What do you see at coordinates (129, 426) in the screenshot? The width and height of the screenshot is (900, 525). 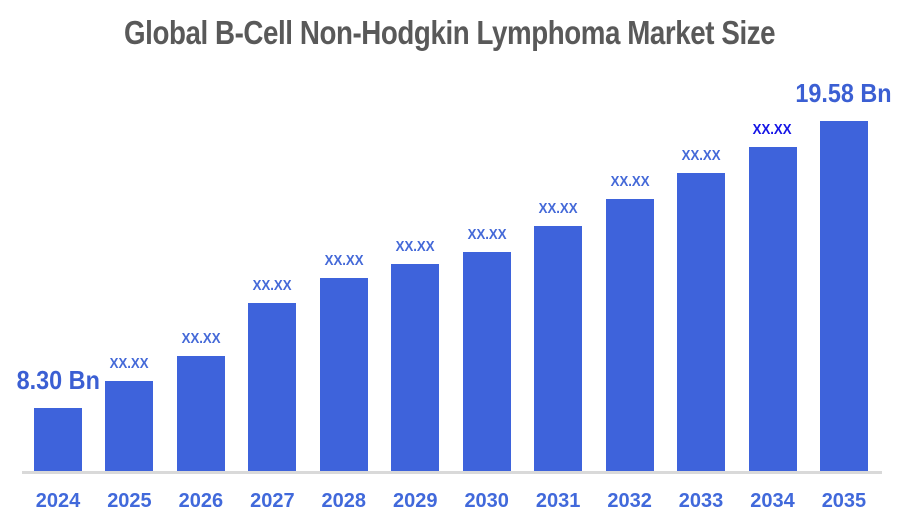 I see `bar-2025` at bounding box center [129, 426].